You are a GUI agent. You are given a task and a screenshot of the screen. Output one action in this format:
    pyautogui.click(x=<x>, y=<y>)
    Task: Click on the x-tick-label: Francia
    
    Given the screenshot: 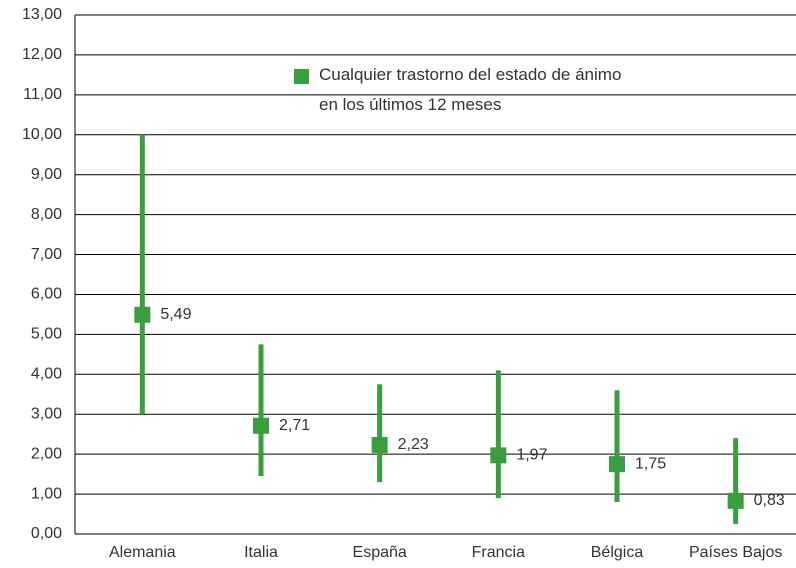 What is the action you would take?
    pyautogui.click(x=498, y=552)
    